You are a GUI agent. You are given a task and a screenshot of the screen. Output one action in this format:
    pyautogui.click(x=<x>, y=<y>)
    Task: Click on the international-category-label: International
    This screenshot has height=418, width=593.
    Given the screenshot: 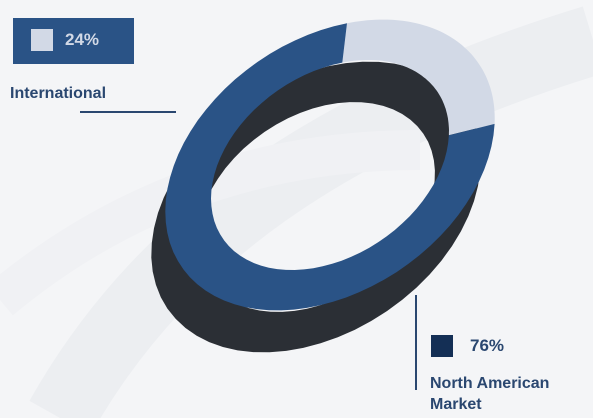 What is the action you would take?
    pyautogui.click(x=58, y=93)
    